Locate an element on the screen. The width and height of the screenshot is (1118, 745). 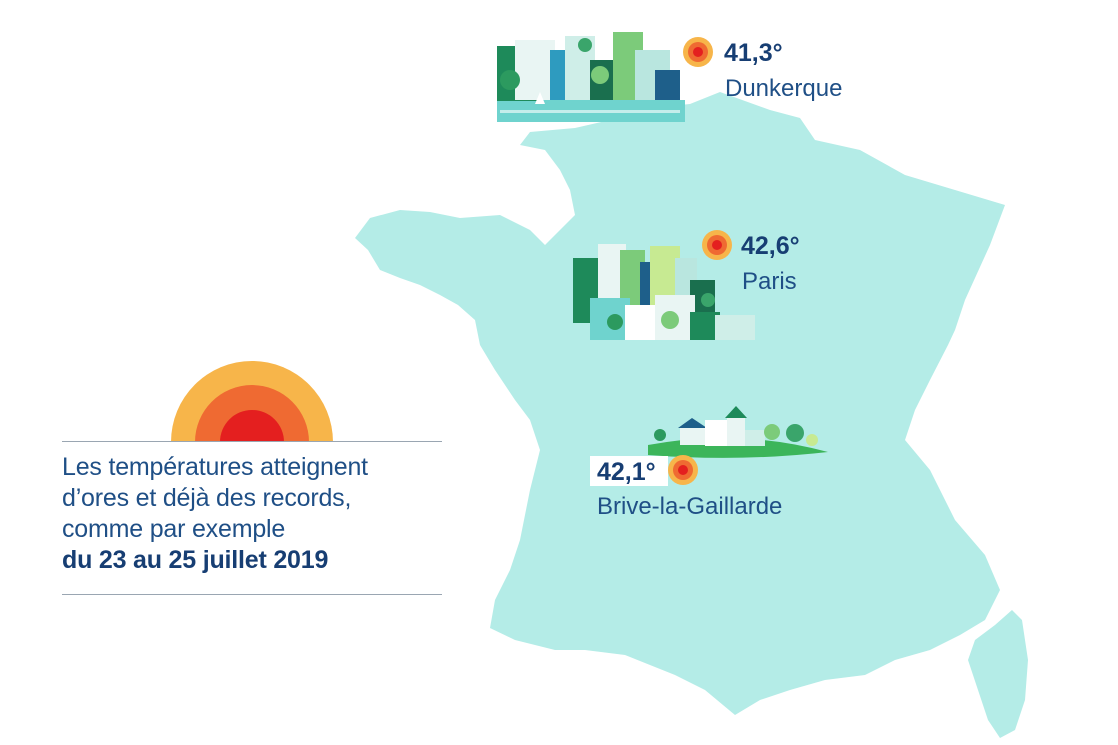
caption-line-1: Les températures atteignent is located at coordinates (215, 467).